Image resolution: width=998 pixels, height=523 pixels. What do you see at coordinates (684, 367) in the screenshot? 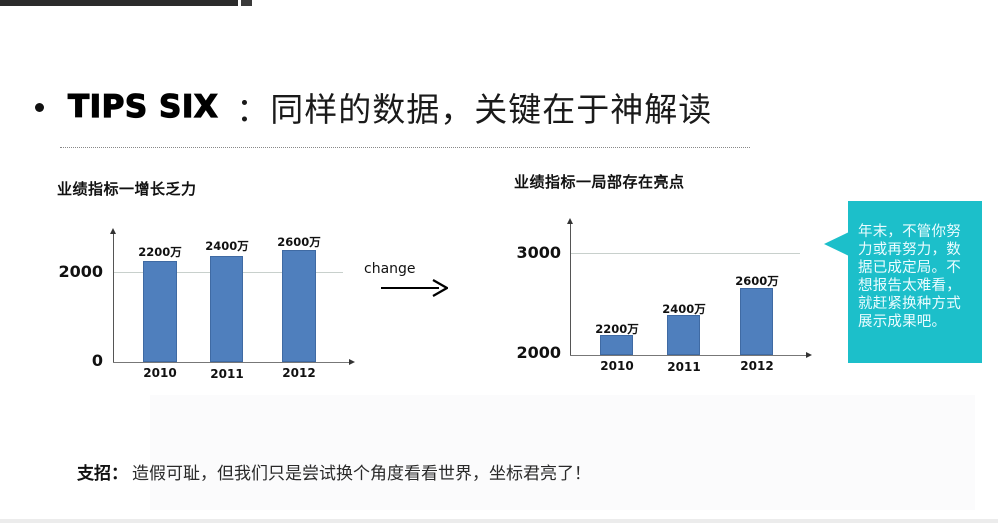
I see `right-xtick-2011: 2011` at bounding box center [684, 367].